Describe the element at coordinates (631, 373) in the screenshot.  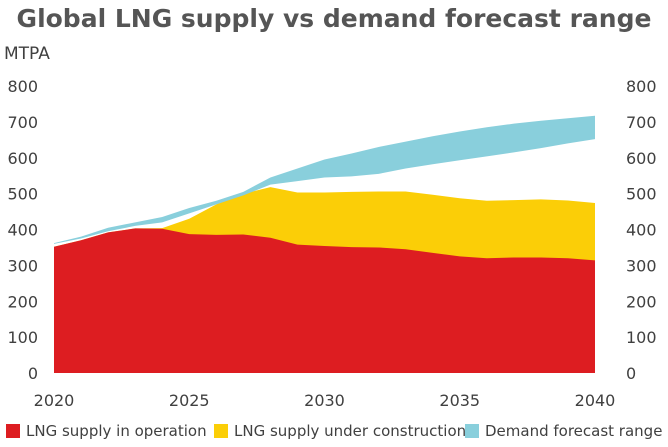
I see `y-tick-right-0: 0` at that location.